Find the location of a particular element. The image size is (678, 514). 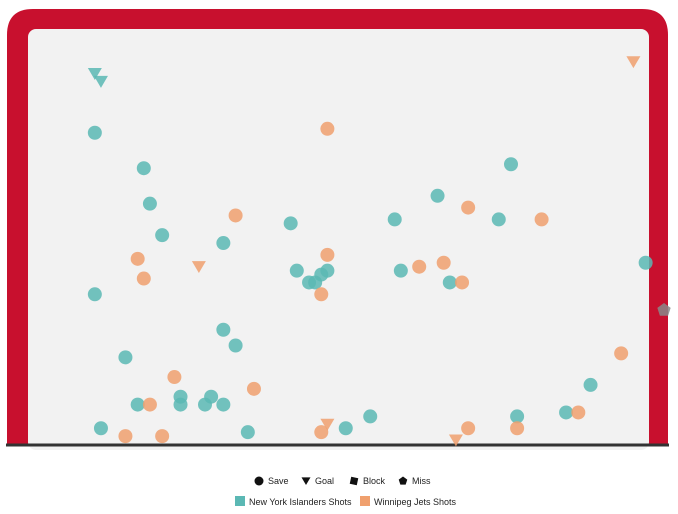

legend-marker-block-label: Block is located at coordinates (374, 481).